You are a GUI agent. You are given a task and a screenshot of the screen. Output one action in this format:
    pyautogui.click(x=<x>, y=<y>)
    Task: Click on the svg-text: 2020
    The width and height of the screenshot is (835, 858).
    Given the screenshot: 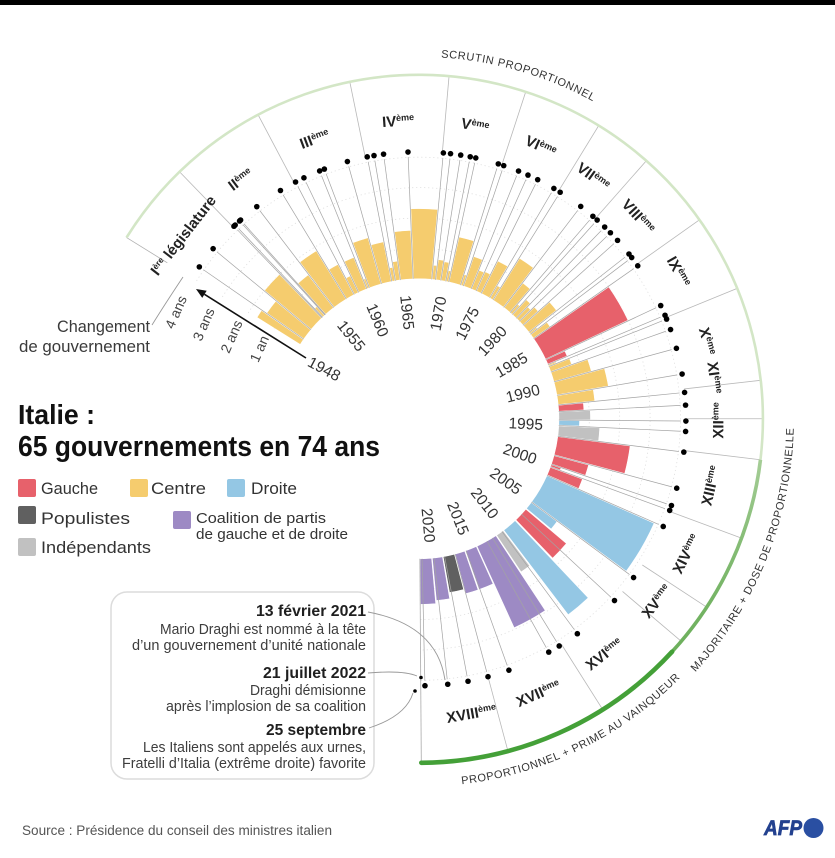 What is the action you would take?
    pyautogui.click(x=428, y=526)
    